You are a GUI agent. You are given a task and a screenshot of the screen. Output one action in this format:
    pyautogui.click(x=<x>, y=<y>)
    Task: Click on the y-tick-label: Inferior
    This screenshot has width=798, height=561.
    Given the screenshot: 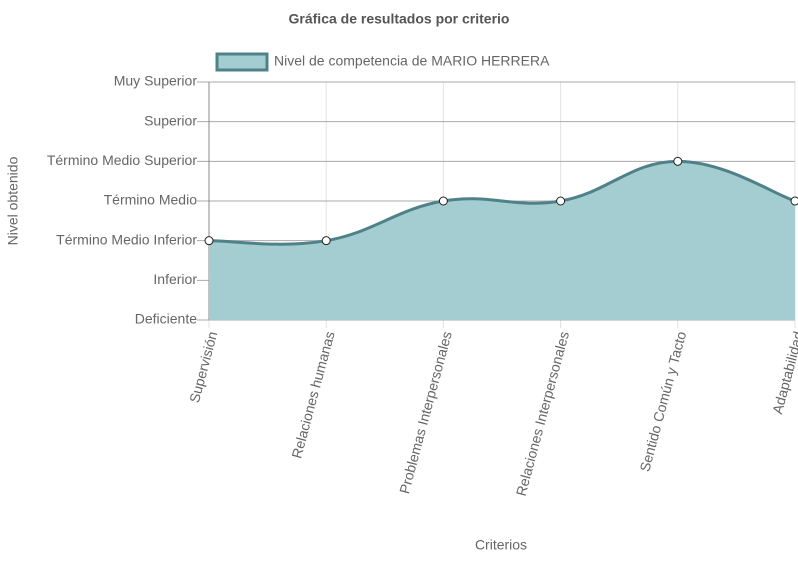 What is the action you would take?
    pyautogui.click(x=175, y=279)
    